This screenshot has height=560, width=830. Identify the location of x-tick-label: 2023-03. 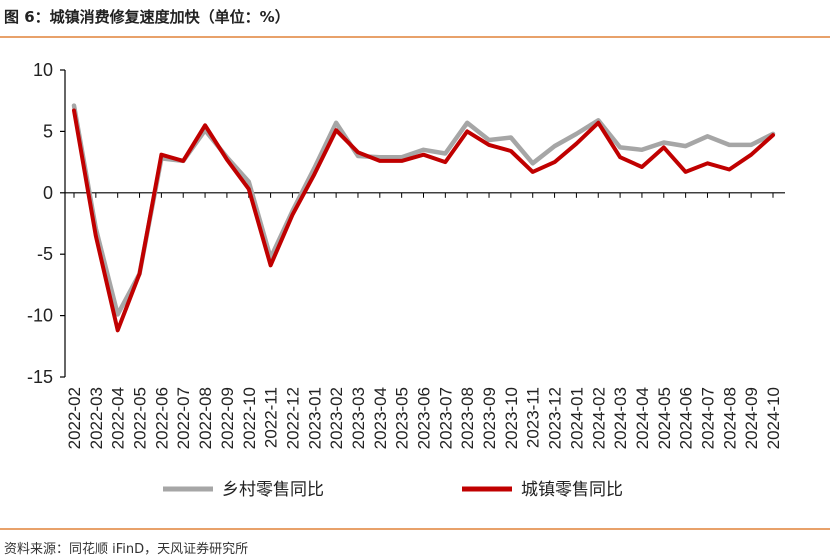
(358, 418).